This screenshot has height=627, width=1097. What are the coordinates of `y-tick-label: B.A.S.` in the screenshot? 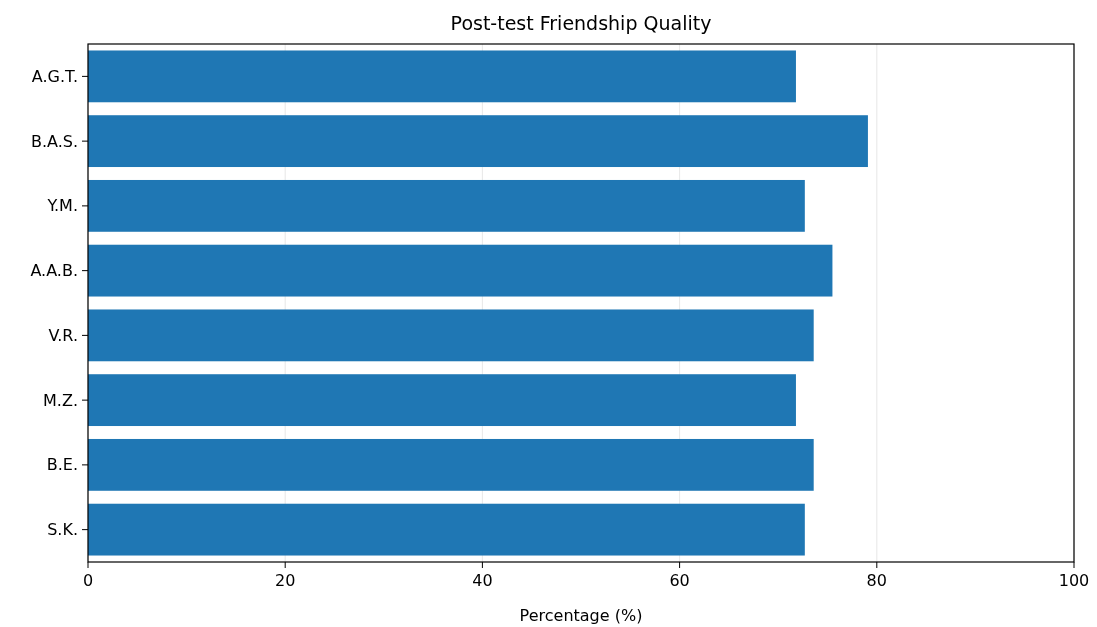 It's located at (54, 141).